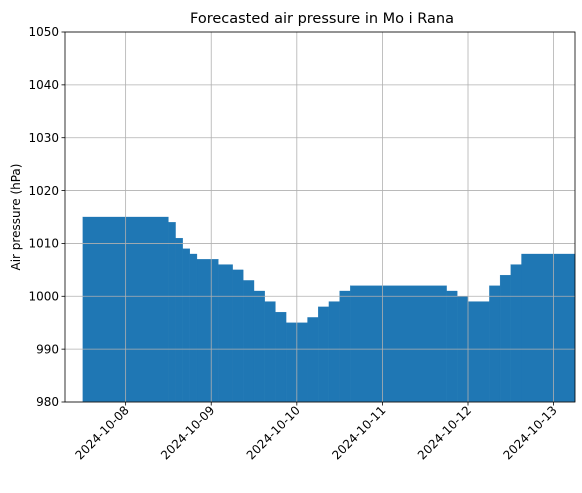 The height and width of the screenshot is (493, 582). Describe the element at coordinates (43, 296) in the screenshot. I see `y-tick-label: 1000` at that location.